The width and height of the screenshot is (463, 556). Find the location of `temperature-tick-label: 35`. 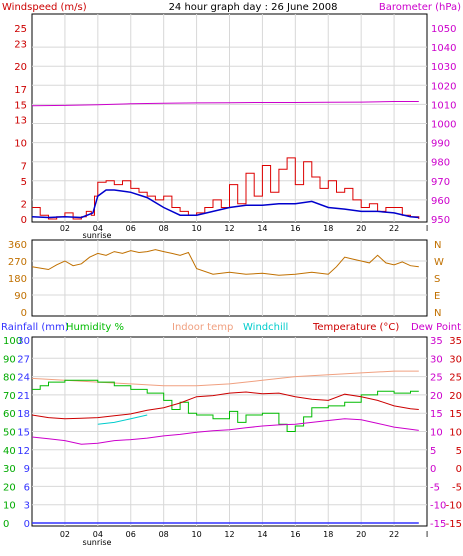

temperature-tick-label: 35 is located at coordinates (455, 341).